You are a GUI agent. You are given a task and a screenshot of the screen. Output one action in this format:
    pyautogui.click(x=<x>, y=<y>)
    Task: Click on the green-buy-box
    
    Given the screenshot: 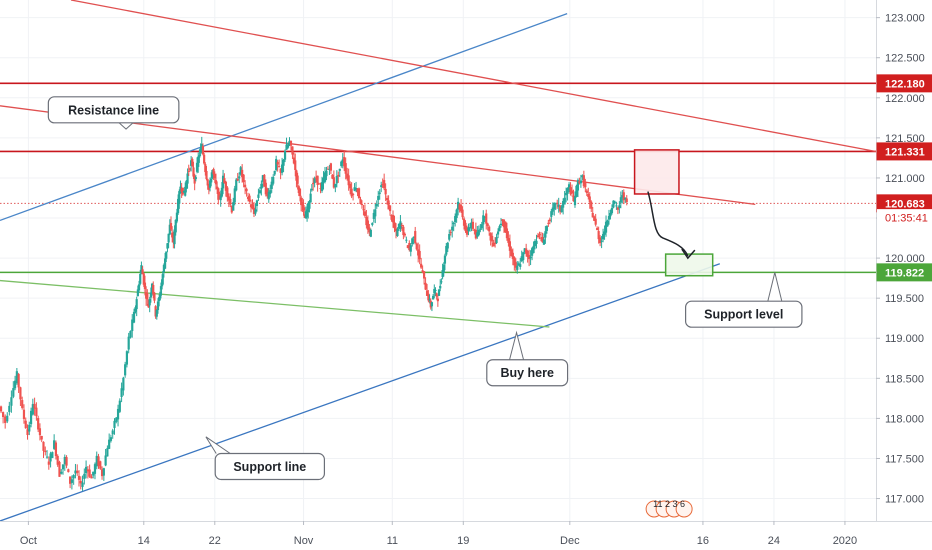 What is the action you would take?
    pyautogui.click(x=689, y=265)
    